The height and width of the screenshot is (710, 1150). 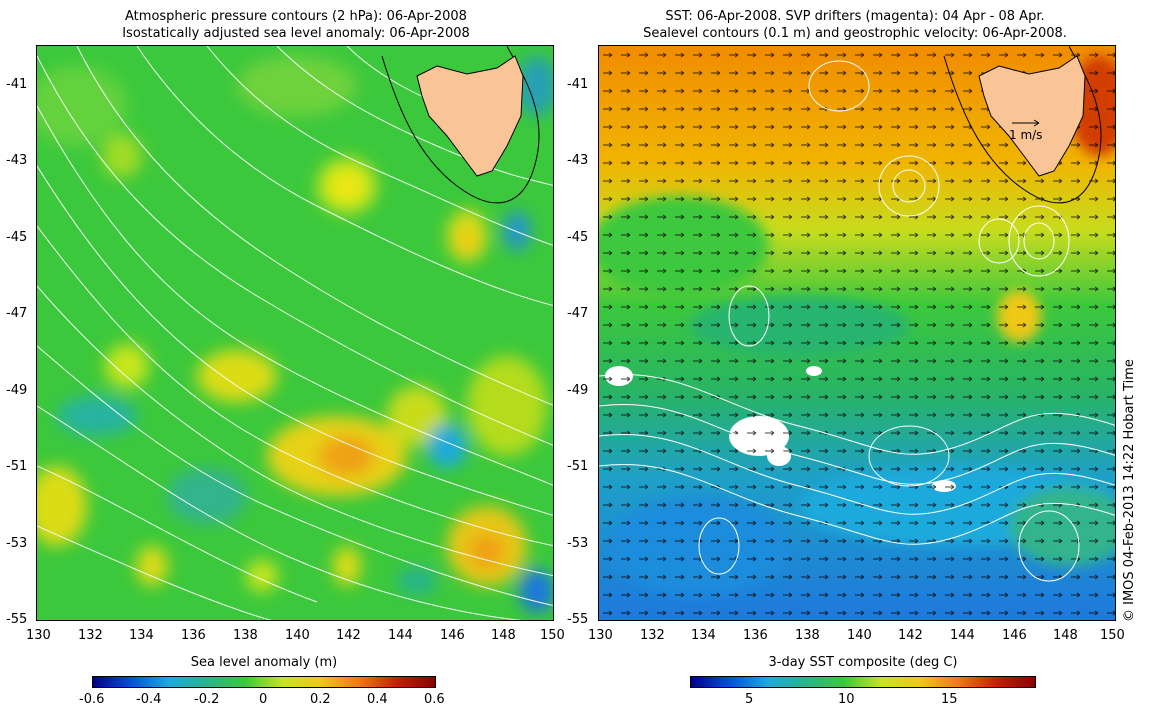 What do you see at coordinates (1032, 116) in the screenshot?
I see `sst-tasmania-landmass` at bounding box center [1032, 116].